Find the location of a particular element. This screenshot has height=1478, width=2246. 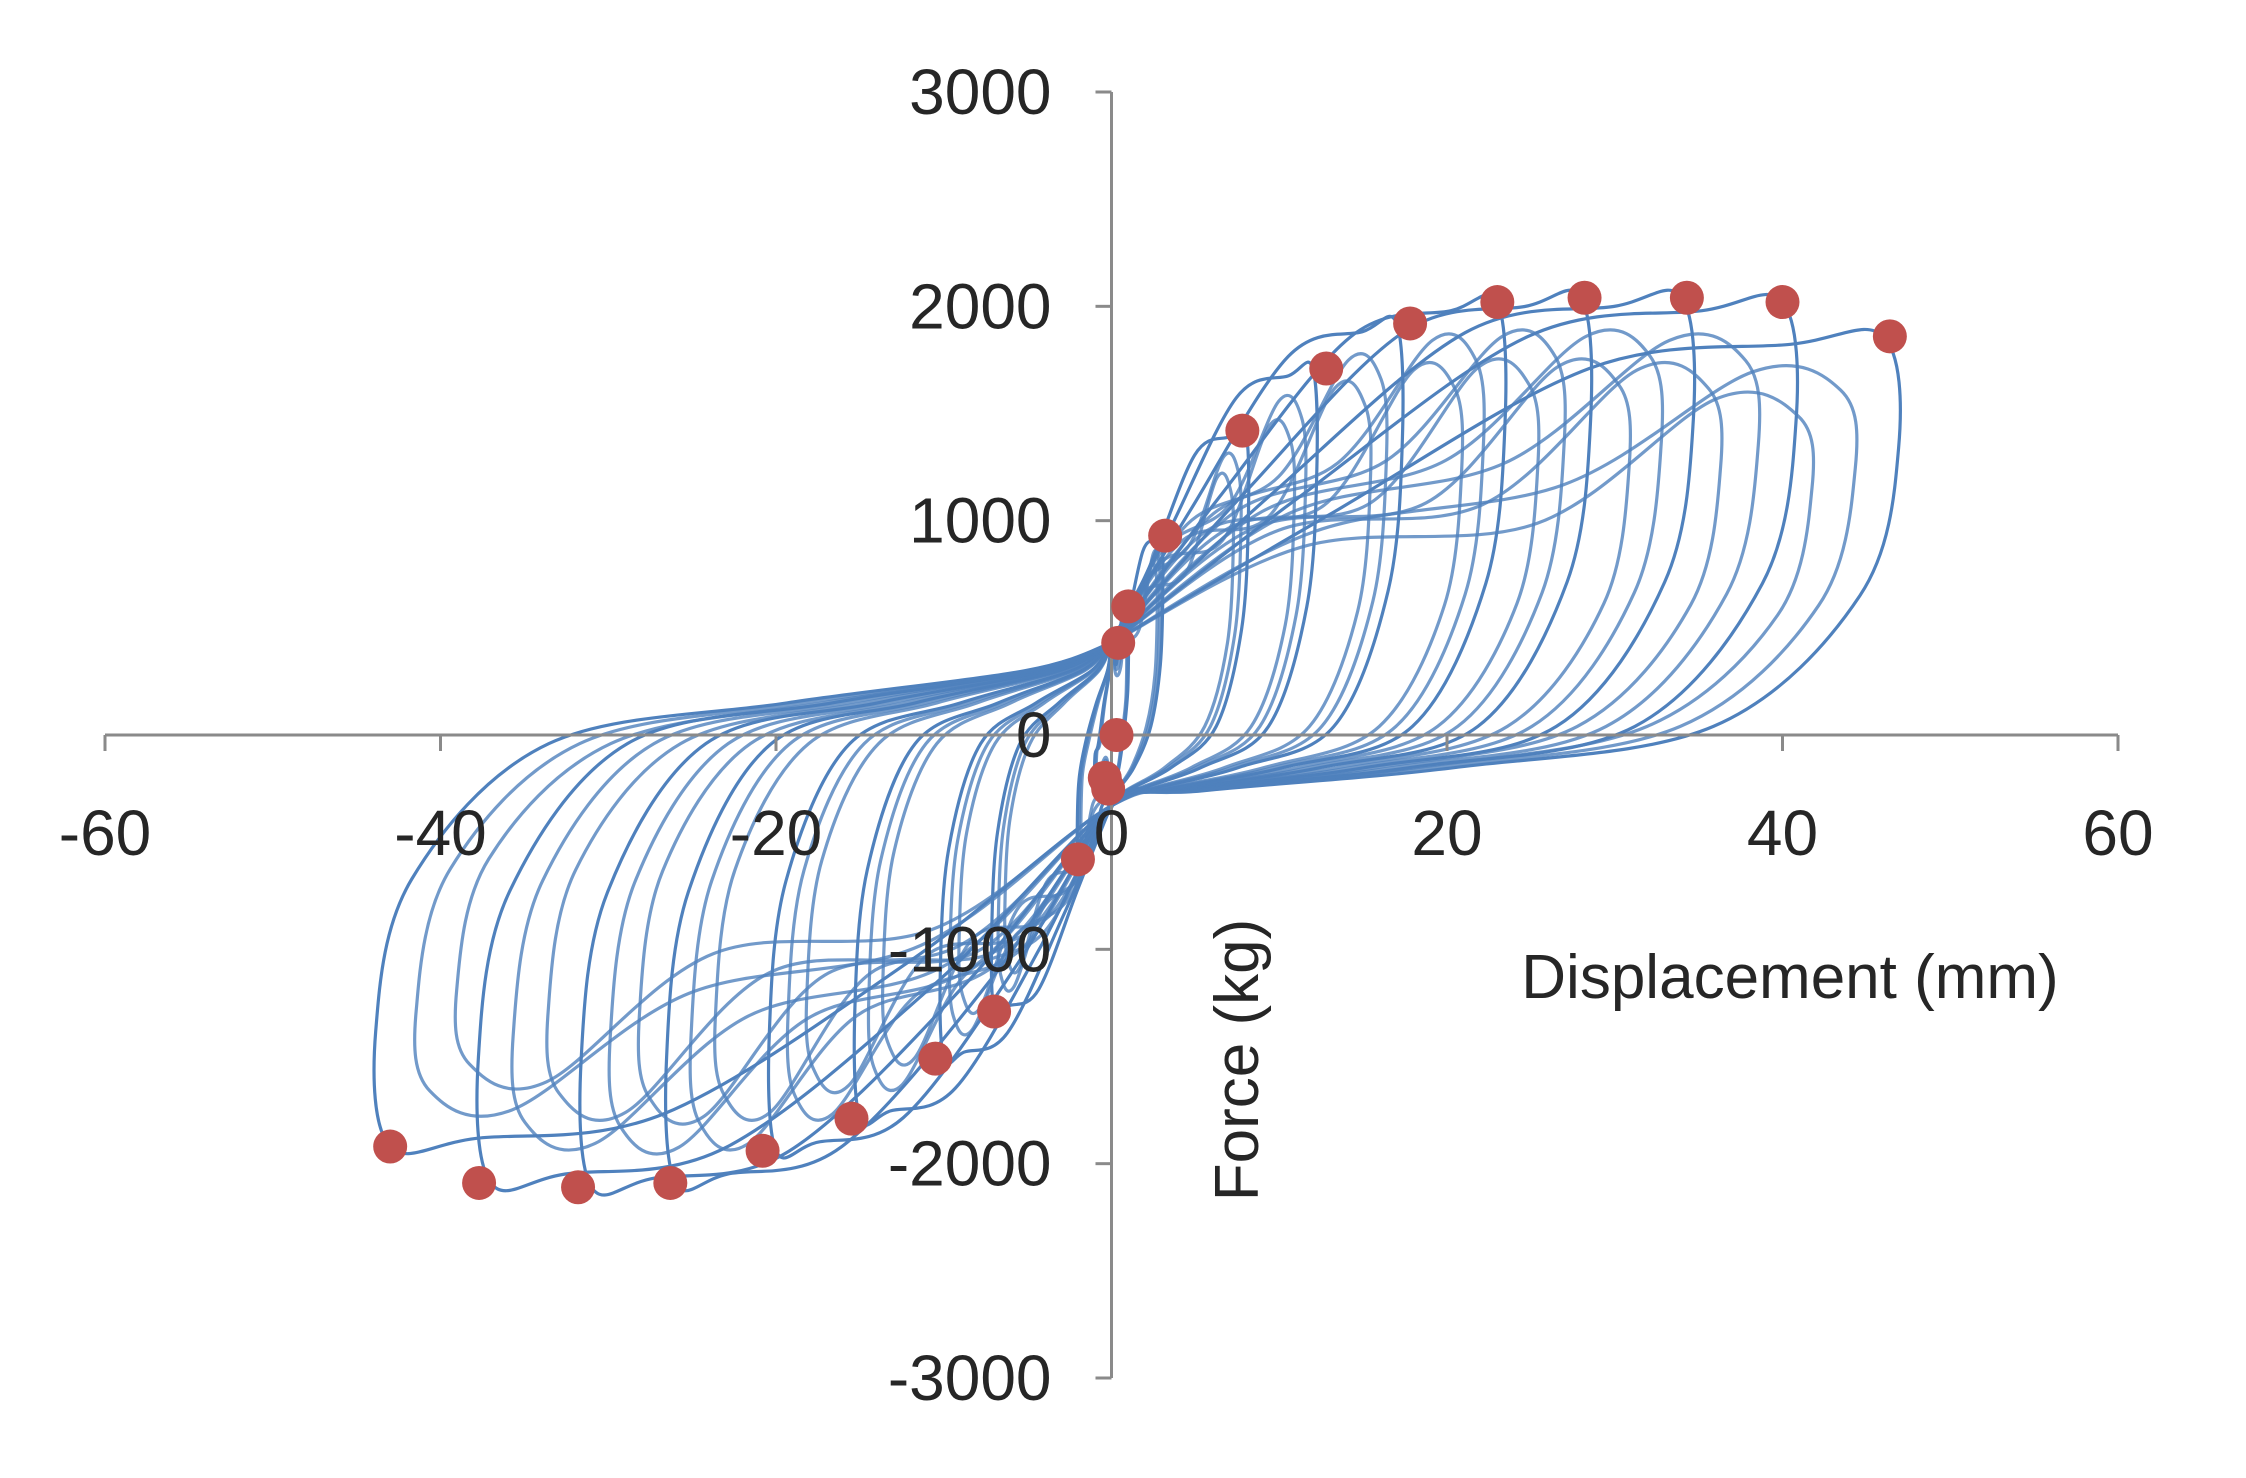

y-tick-label: 0 is located at coordinates (1034, 735).